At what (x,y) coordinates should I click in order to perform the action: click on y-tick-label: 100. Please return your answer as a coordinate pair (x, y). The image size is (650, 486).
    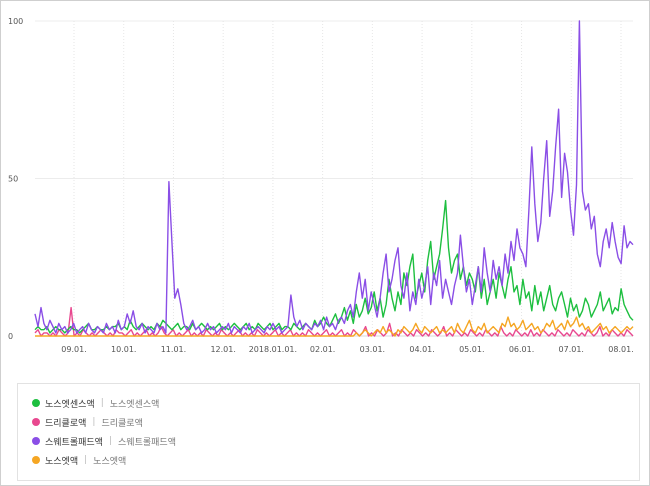
    Looking at the image, I should click on (15, 21).